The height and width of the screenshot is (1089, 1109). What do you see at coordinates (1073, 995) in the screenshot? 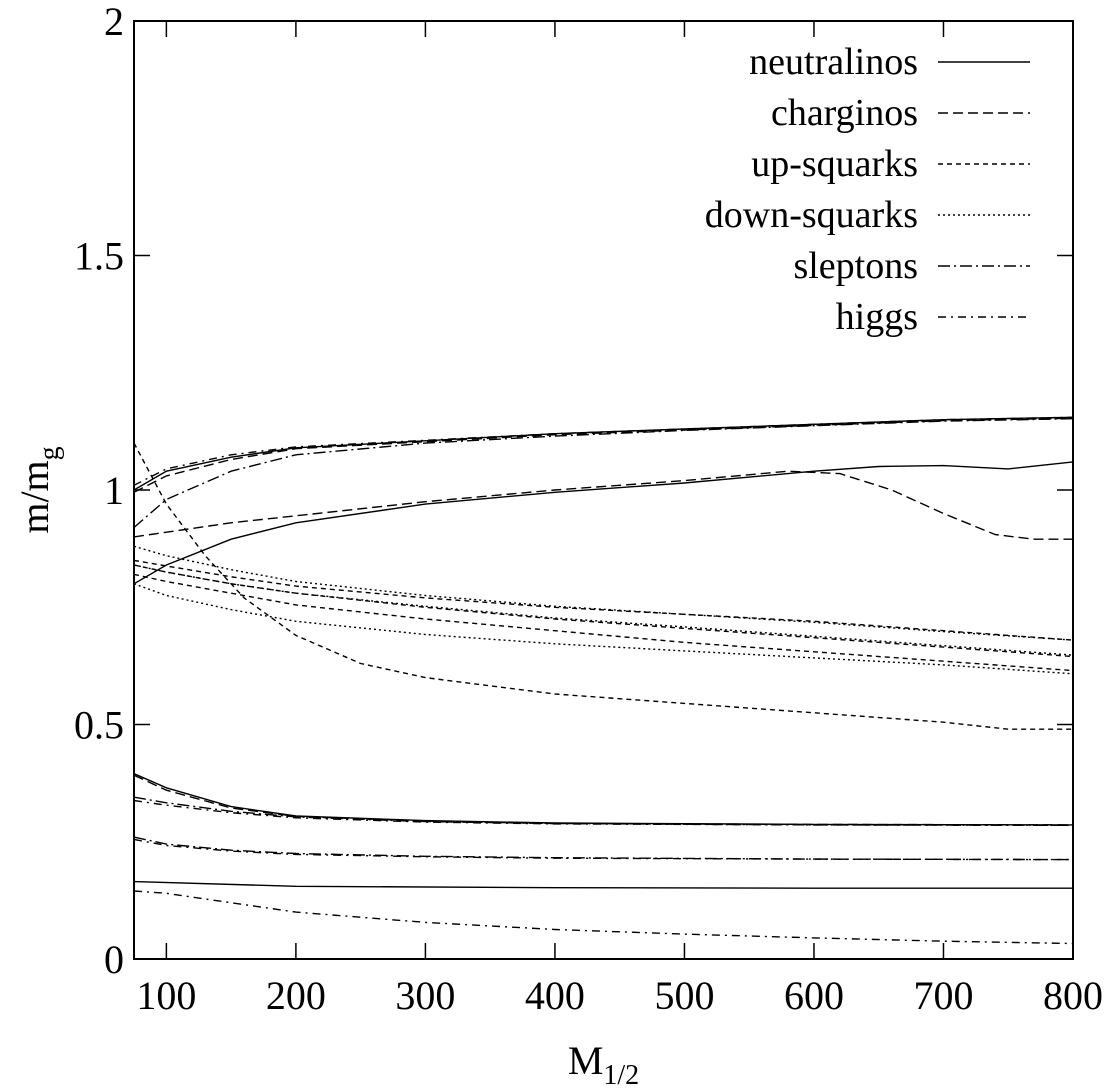
I see `x-tick-label: 800` at bounding box center [1073, 995].